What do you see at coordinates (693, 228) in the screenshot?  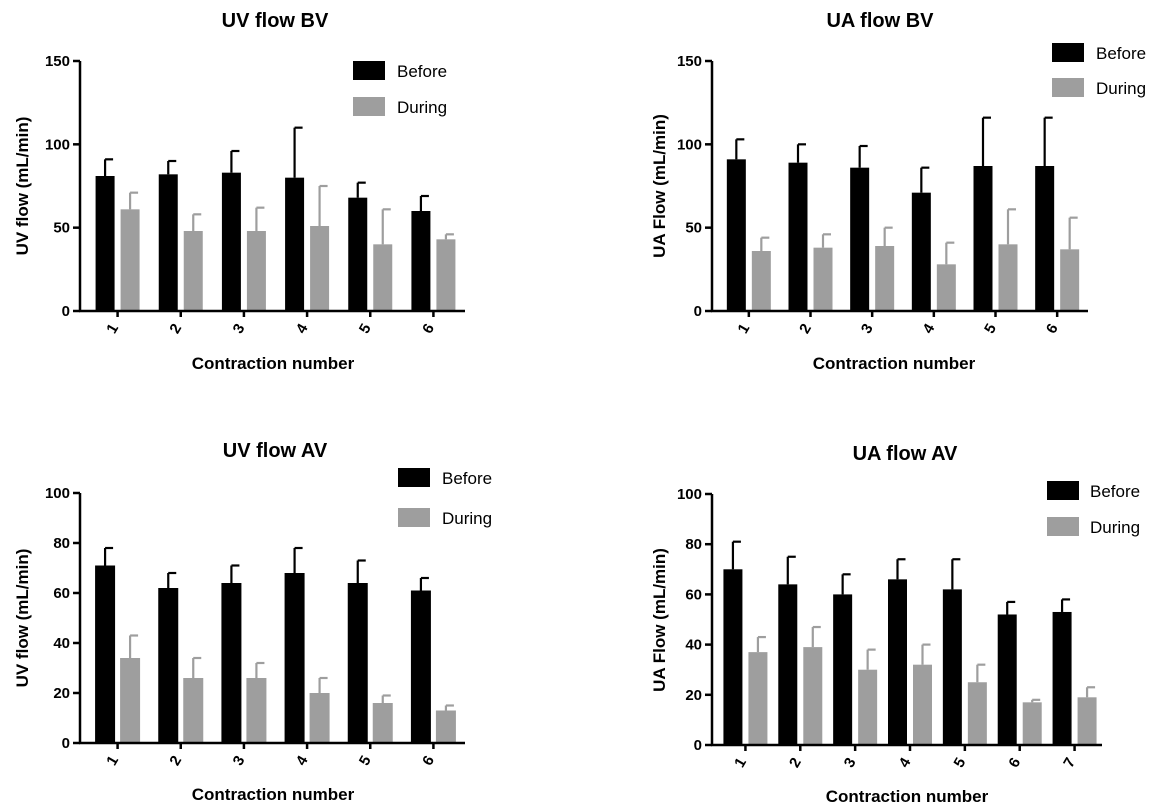 I see `y-tick-label: 50` at bounding box center [693, 228].